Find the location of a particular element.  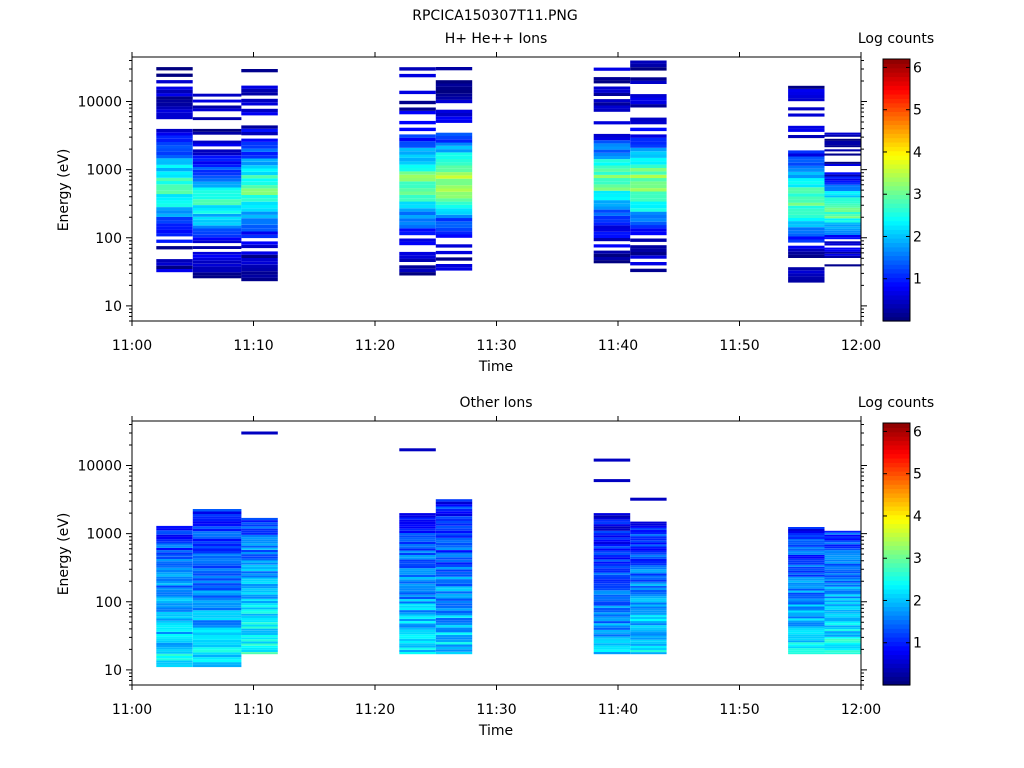

x-tick-label: 11:10 is located at coordinates (253, 346).